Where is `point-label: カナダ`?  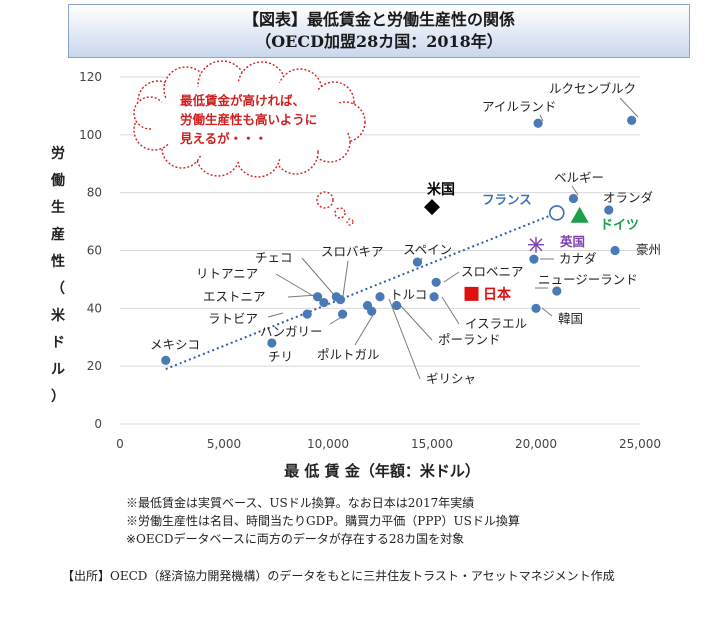 point-label: カナダ is located at coordinates (578, 258).